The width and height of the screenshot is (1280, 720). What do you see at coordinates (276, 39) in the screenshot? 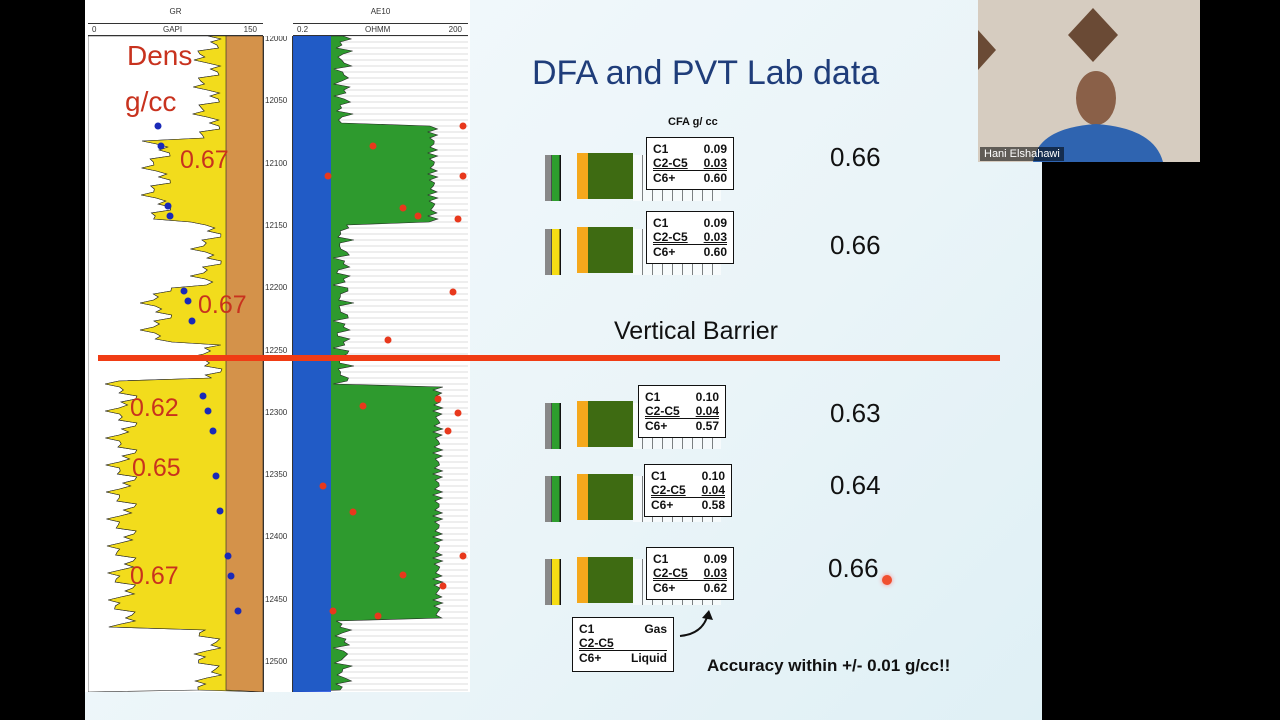
I see `depth-label: 12000` at bounding box center [276, 39].